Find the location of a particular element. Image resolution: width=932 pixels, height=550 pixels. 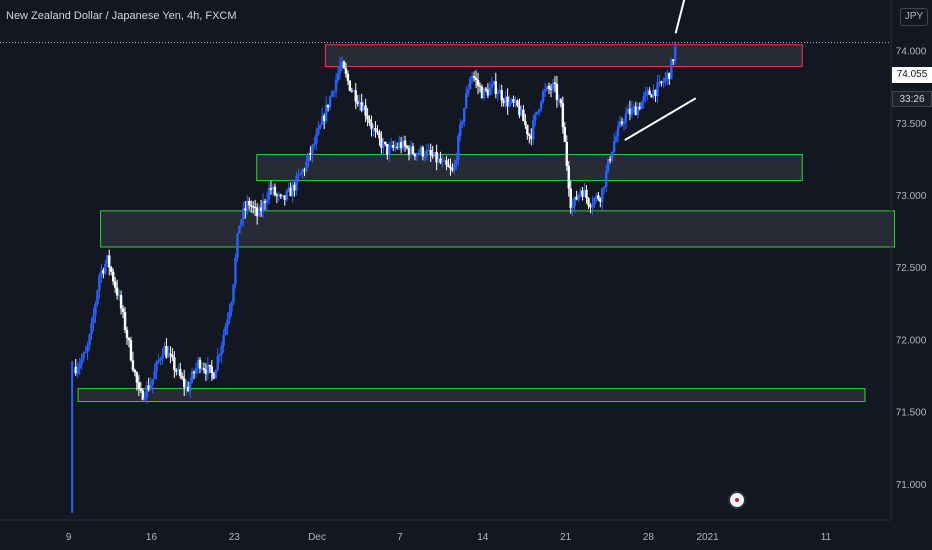

x-tick-label: 11 is located at coordinates (826, 537).